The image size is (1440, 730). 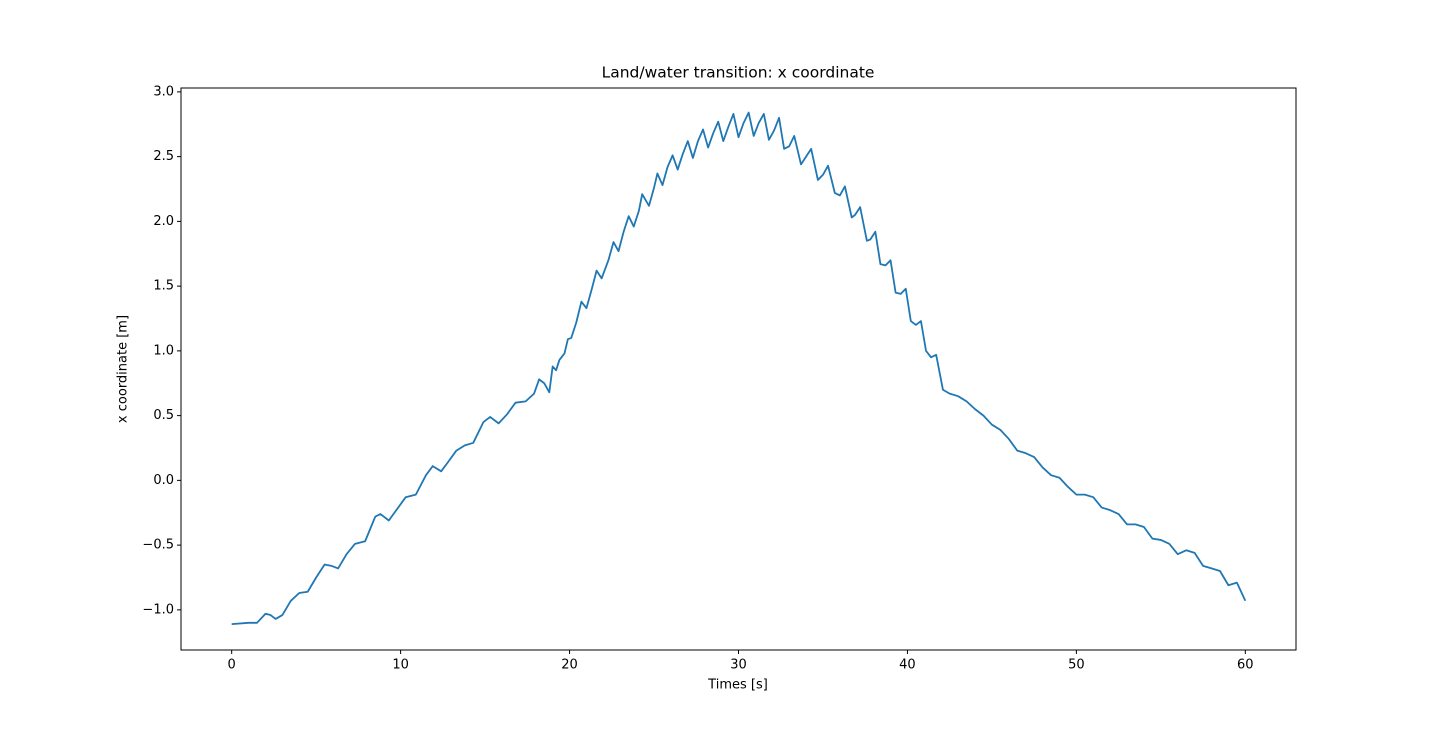 What do you see at coordinates (158, 545) in the screenshot?
I see `y-tick-label: −0.5` at bounding box center [158, 545].